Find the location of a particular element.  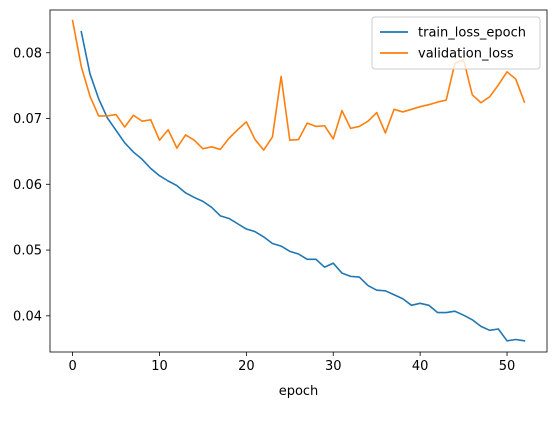

y-tick-label: 0.06 is located at coordinates (27, 185).